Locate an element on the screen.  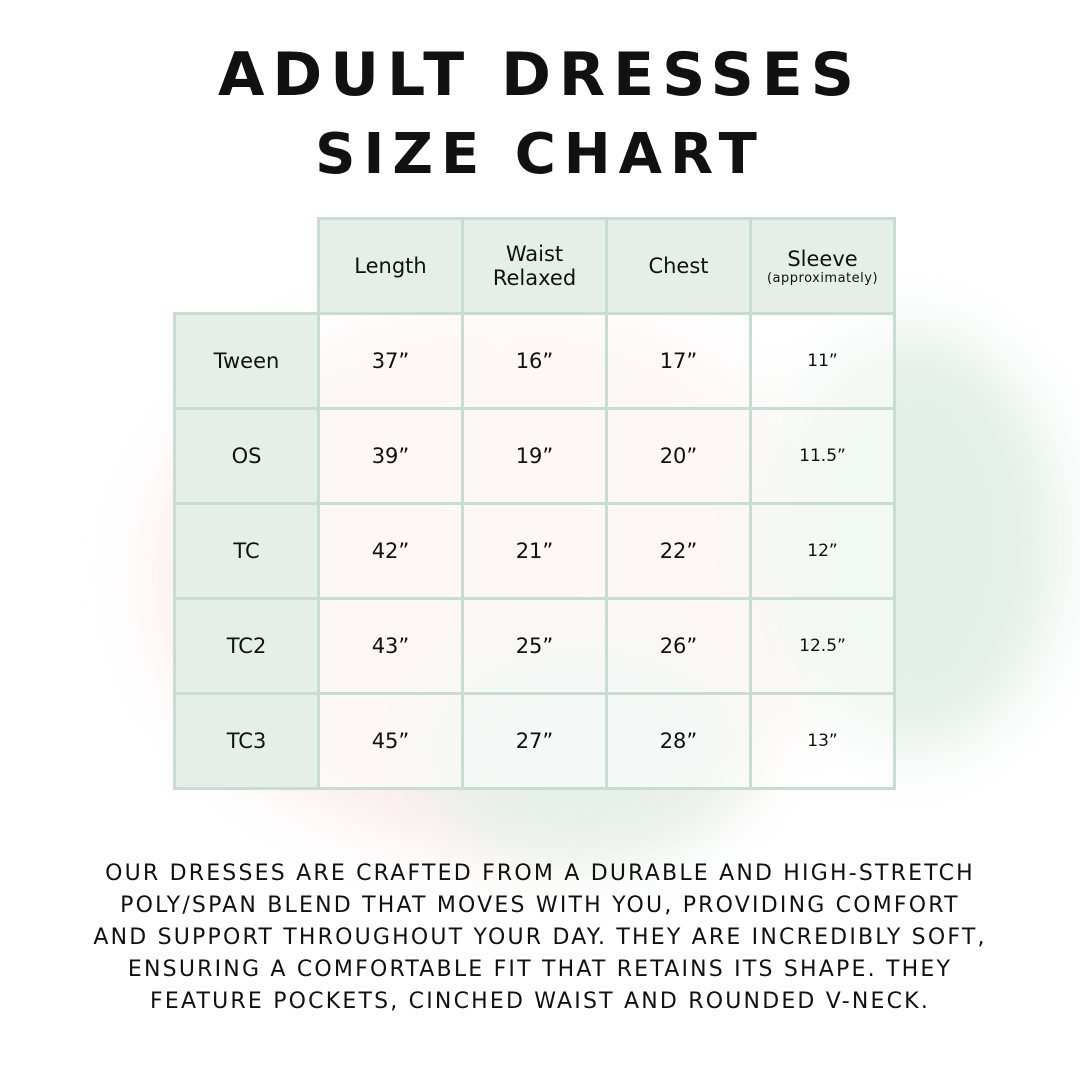
measurement-cell: 19” is located at coordinates (534, 456).